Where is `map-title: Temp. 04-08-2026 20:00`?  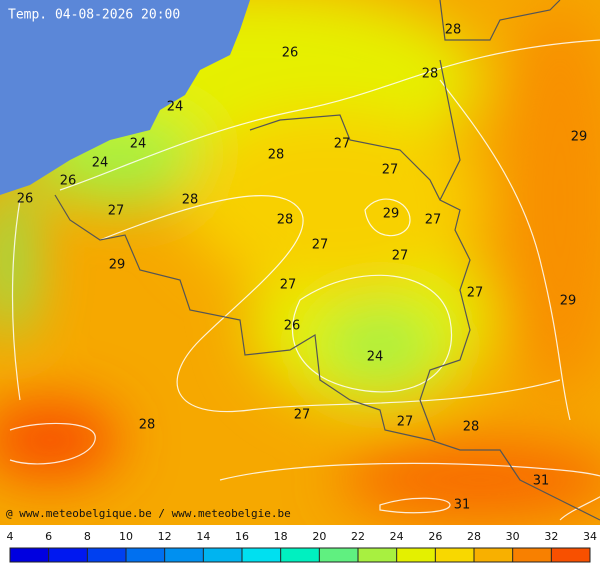
map-title: Temp. 04-08-2026 20:00 is located at coordinates (94, 15).